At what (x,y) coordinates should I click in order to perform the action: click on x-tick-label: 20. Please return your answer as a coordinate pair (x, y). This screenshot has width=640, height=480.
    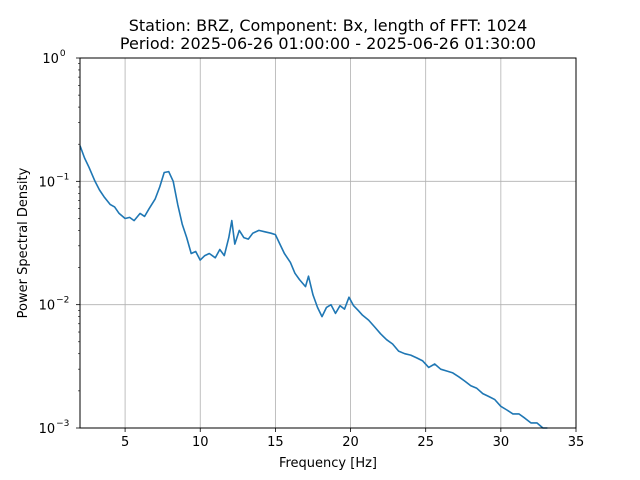
    Looking at the image, I should click on (350, 442).